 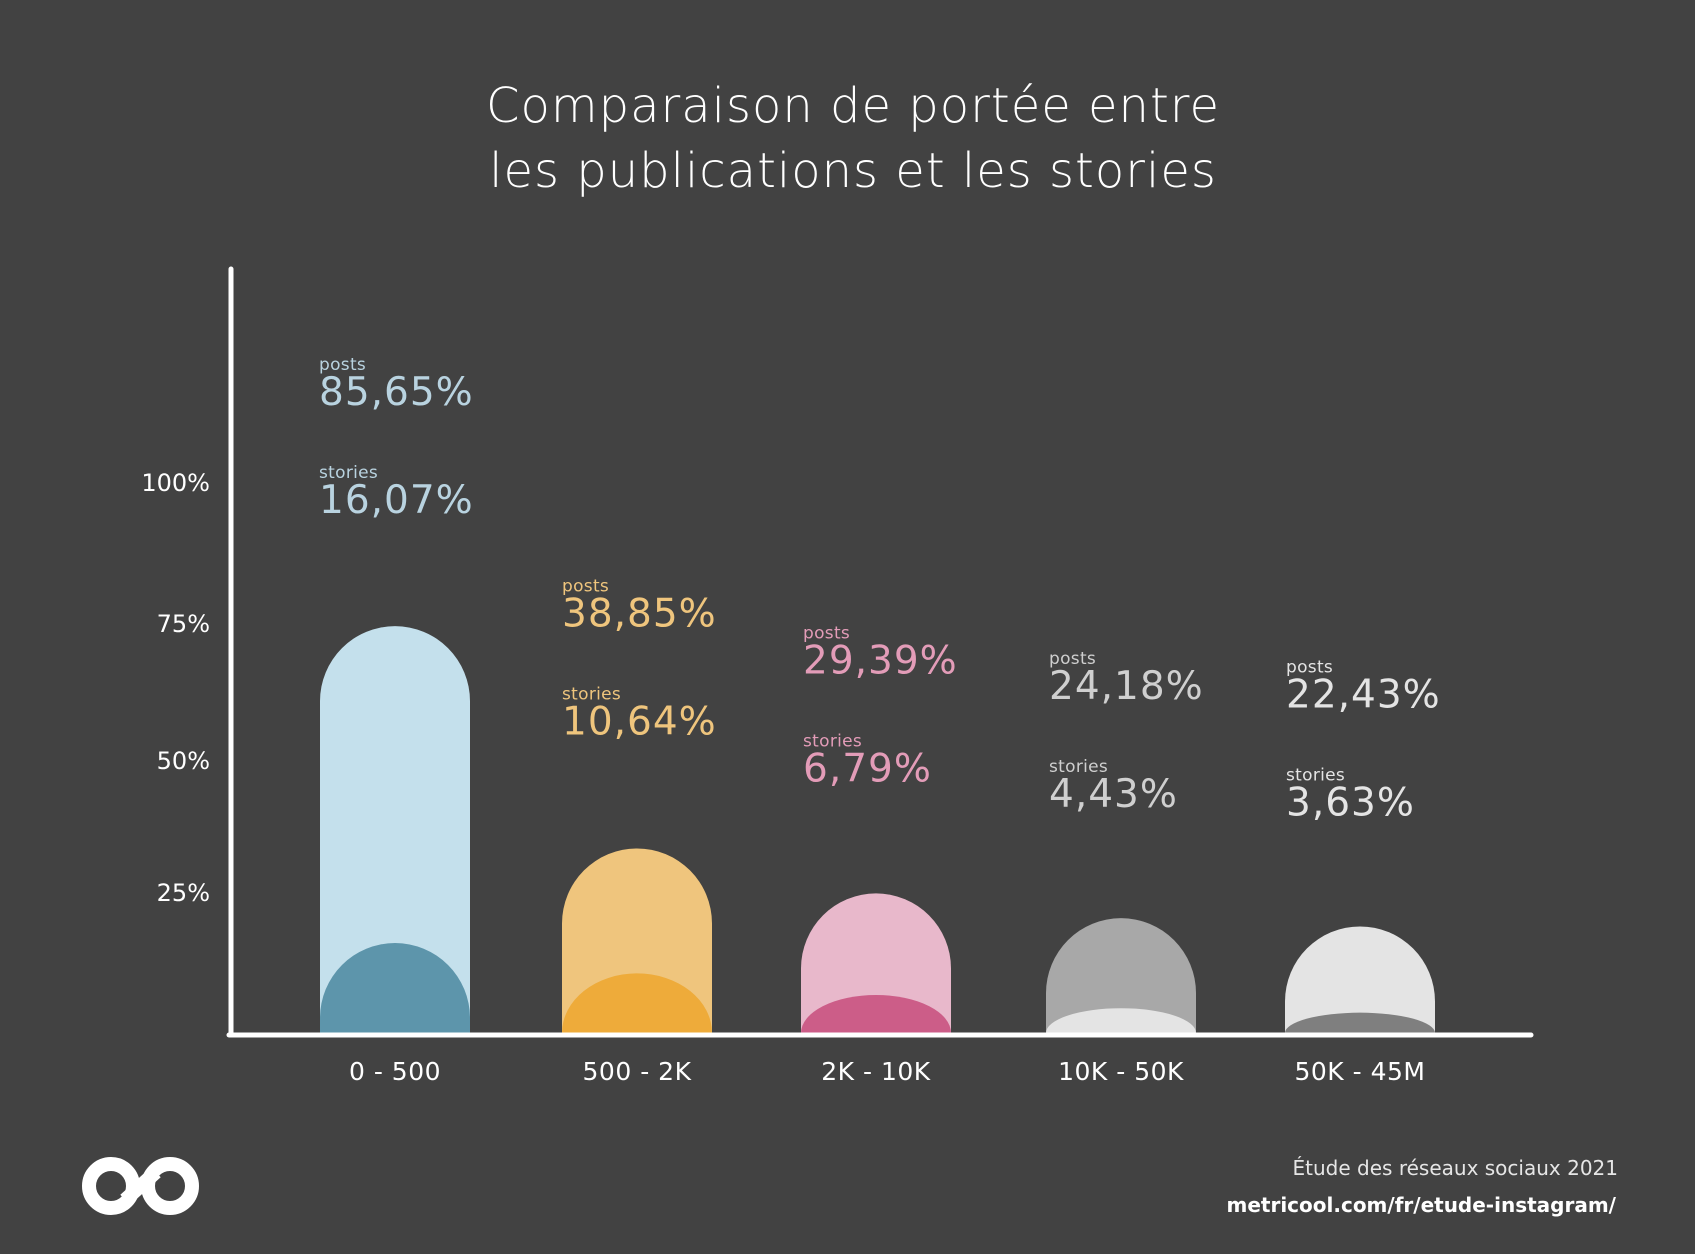 What do you see at coordinates (175, 483) in the screenshot?
I see `y-tick-label-100: 100%` at bounding box center [175, 483].